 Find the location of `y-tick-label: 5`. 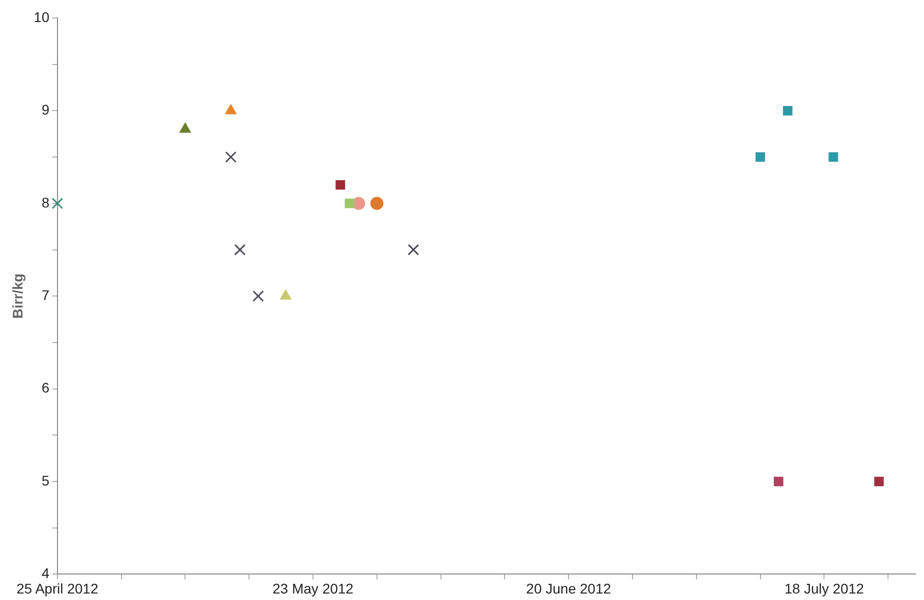

y-tick-label: 5 is located at coordinates (46, 480).